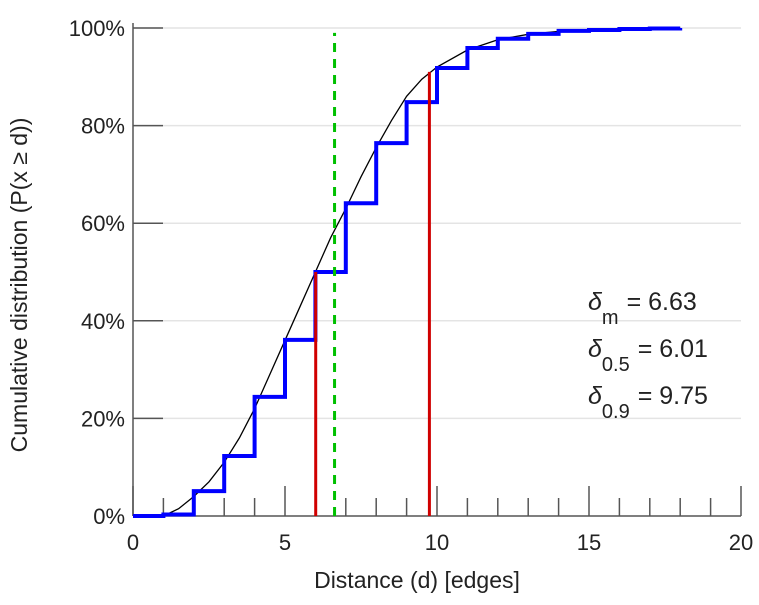  What do you see at coordinates (673, 349) in the screenshot?
I see `delta-value: = 6.01` at bounding box center [673, 349].